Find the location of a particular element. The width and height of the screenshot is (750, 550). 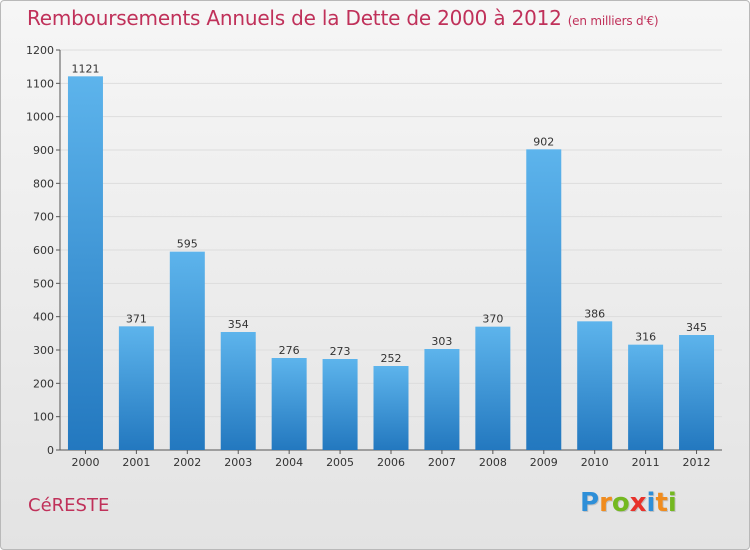

x-tick-label: 2008 is located at coordinates (493, 462).